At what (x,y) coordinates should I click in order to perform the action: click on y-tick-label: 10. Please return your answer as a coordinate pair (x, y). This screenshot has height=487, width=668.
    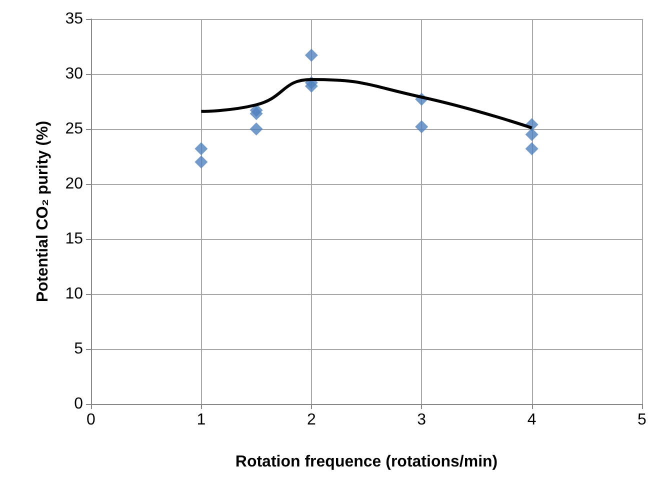
    Looking at the image, I should click on (74, 294).